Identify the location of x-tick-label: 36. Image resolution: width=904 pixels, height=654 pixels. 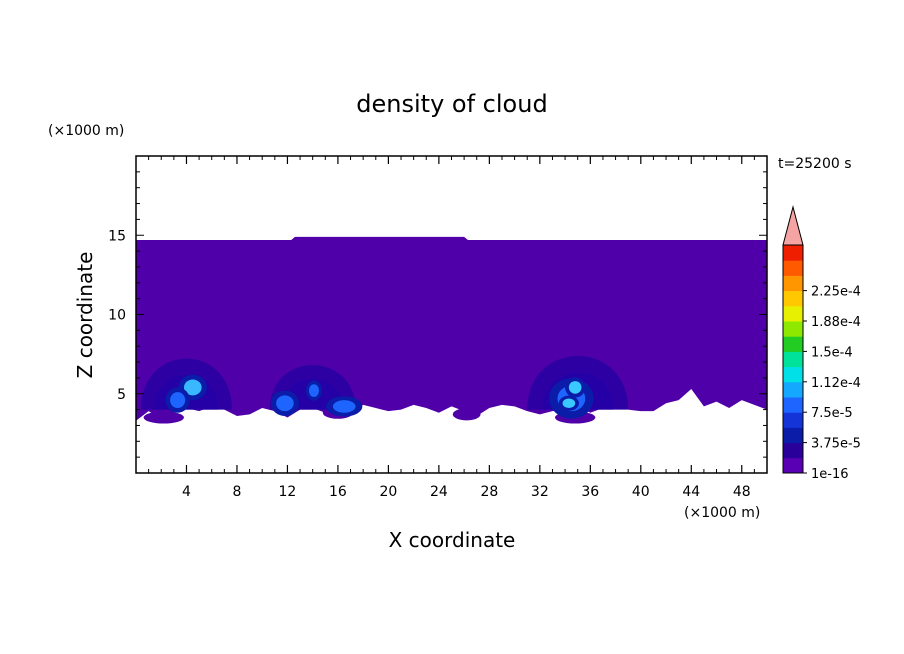
(590, 492).